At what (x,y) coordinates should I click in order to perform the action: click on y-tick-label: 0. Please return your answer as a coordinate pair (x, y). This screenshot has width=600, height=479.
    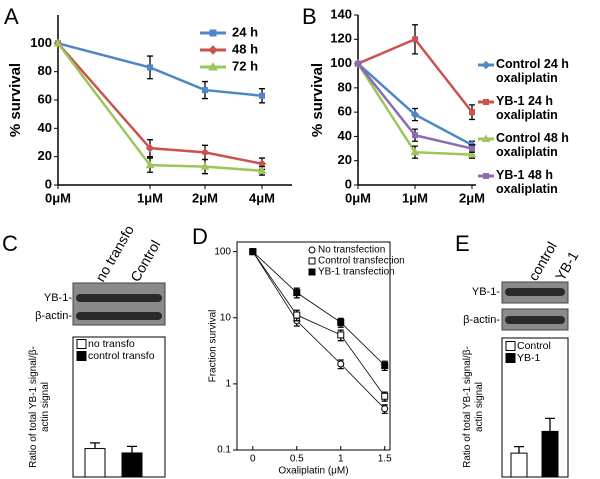
    Looking at the image, I should click on (48, 183).